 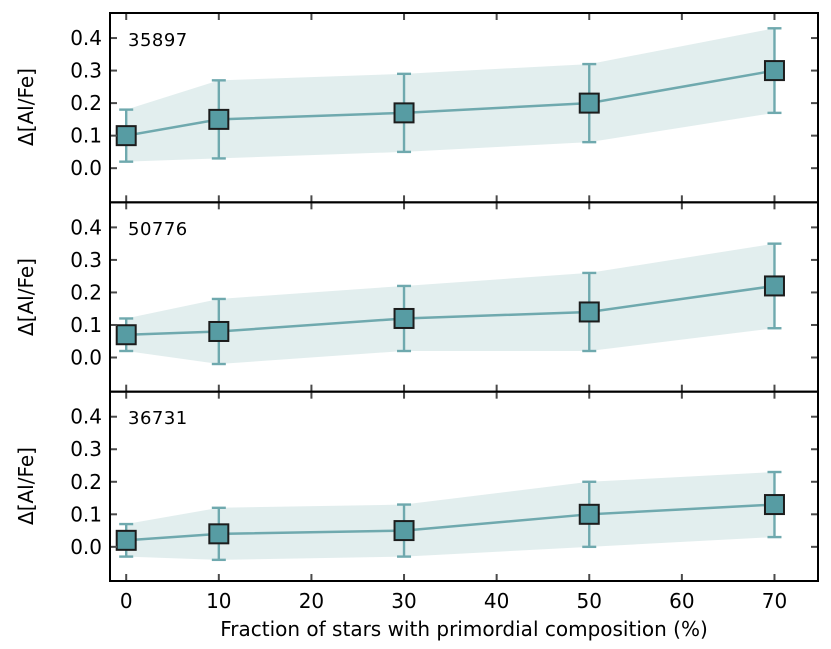 What do you see at coordinates (158, 40) in the screenshot?
I see `panel-1-star-id: 35897` at bounding box center [158, 40].